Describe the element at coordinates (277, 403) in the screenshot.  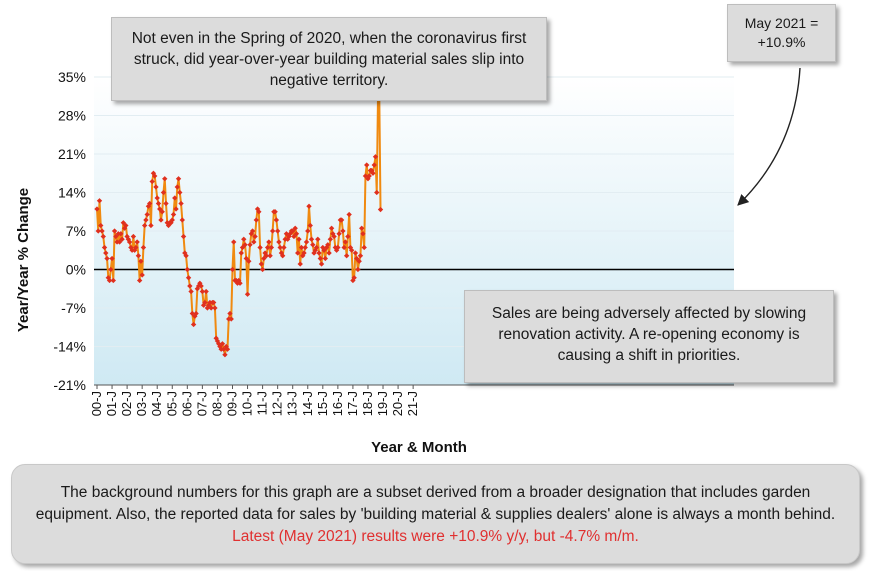
I see `x-tick-label: 12-J` at that location.